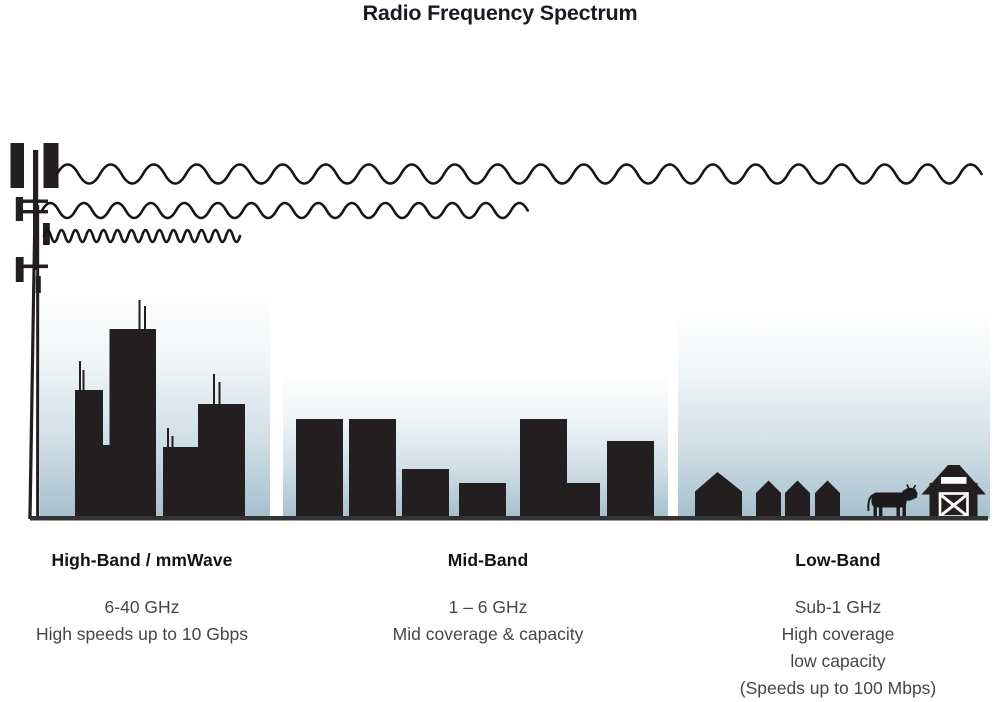 The height and width of the screenshot is (702, 1000). Describe the element at coordinates (838, 607) in the screenshot. I see `low-band-frequency: Sub-1 GHz` at that location.